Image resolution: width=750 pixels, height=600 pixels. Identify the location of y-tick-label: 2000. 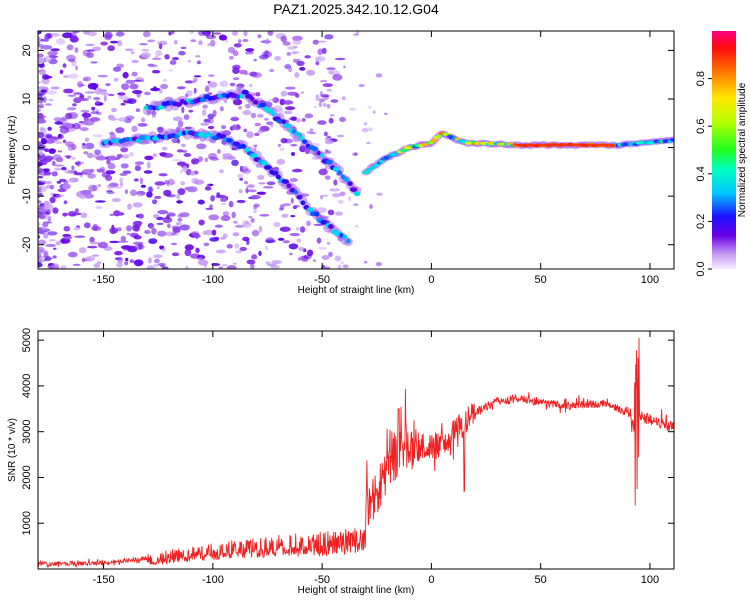
(27, 477).